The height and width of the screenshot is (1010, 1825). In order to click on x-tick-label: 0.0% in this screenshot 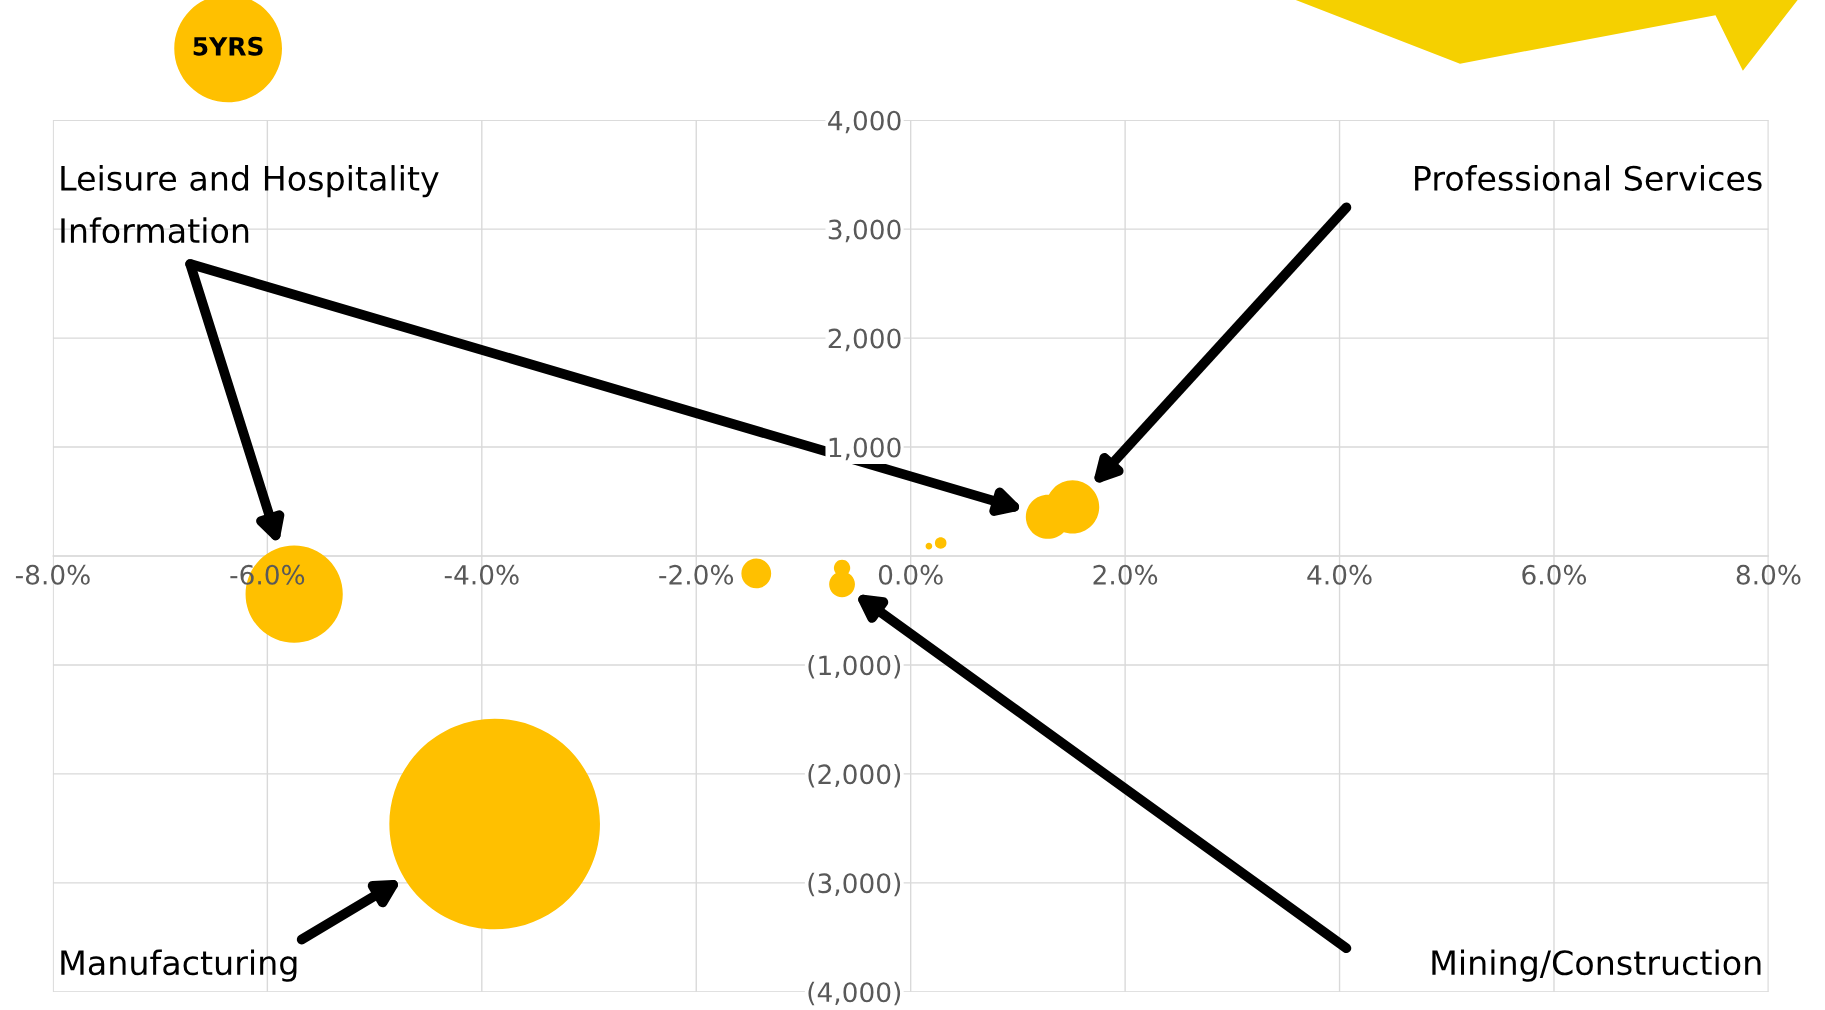, I will do `click(910, 574)`.